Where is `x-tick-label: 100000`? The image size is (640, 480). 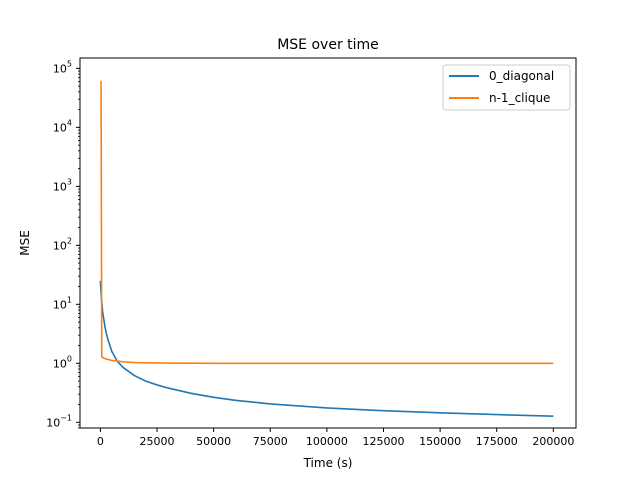
x-tick-label: 100000 is located at coordinates (327, 441).